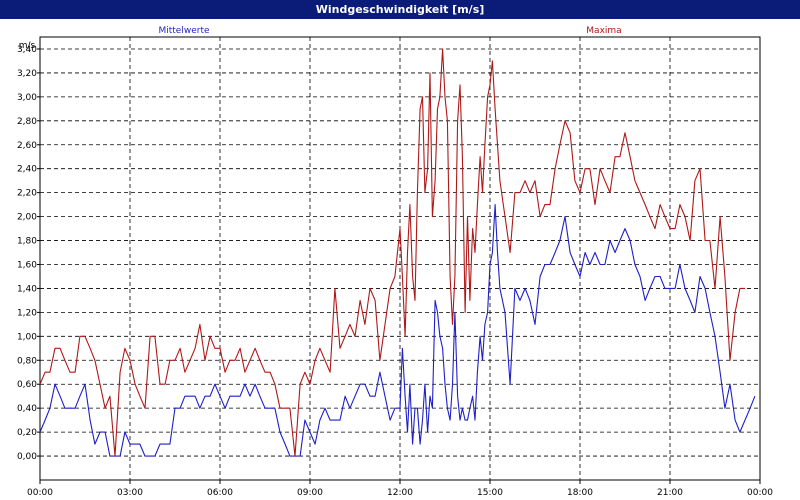  I want to click on x-tick-time: 06:00, so click(220, 493).